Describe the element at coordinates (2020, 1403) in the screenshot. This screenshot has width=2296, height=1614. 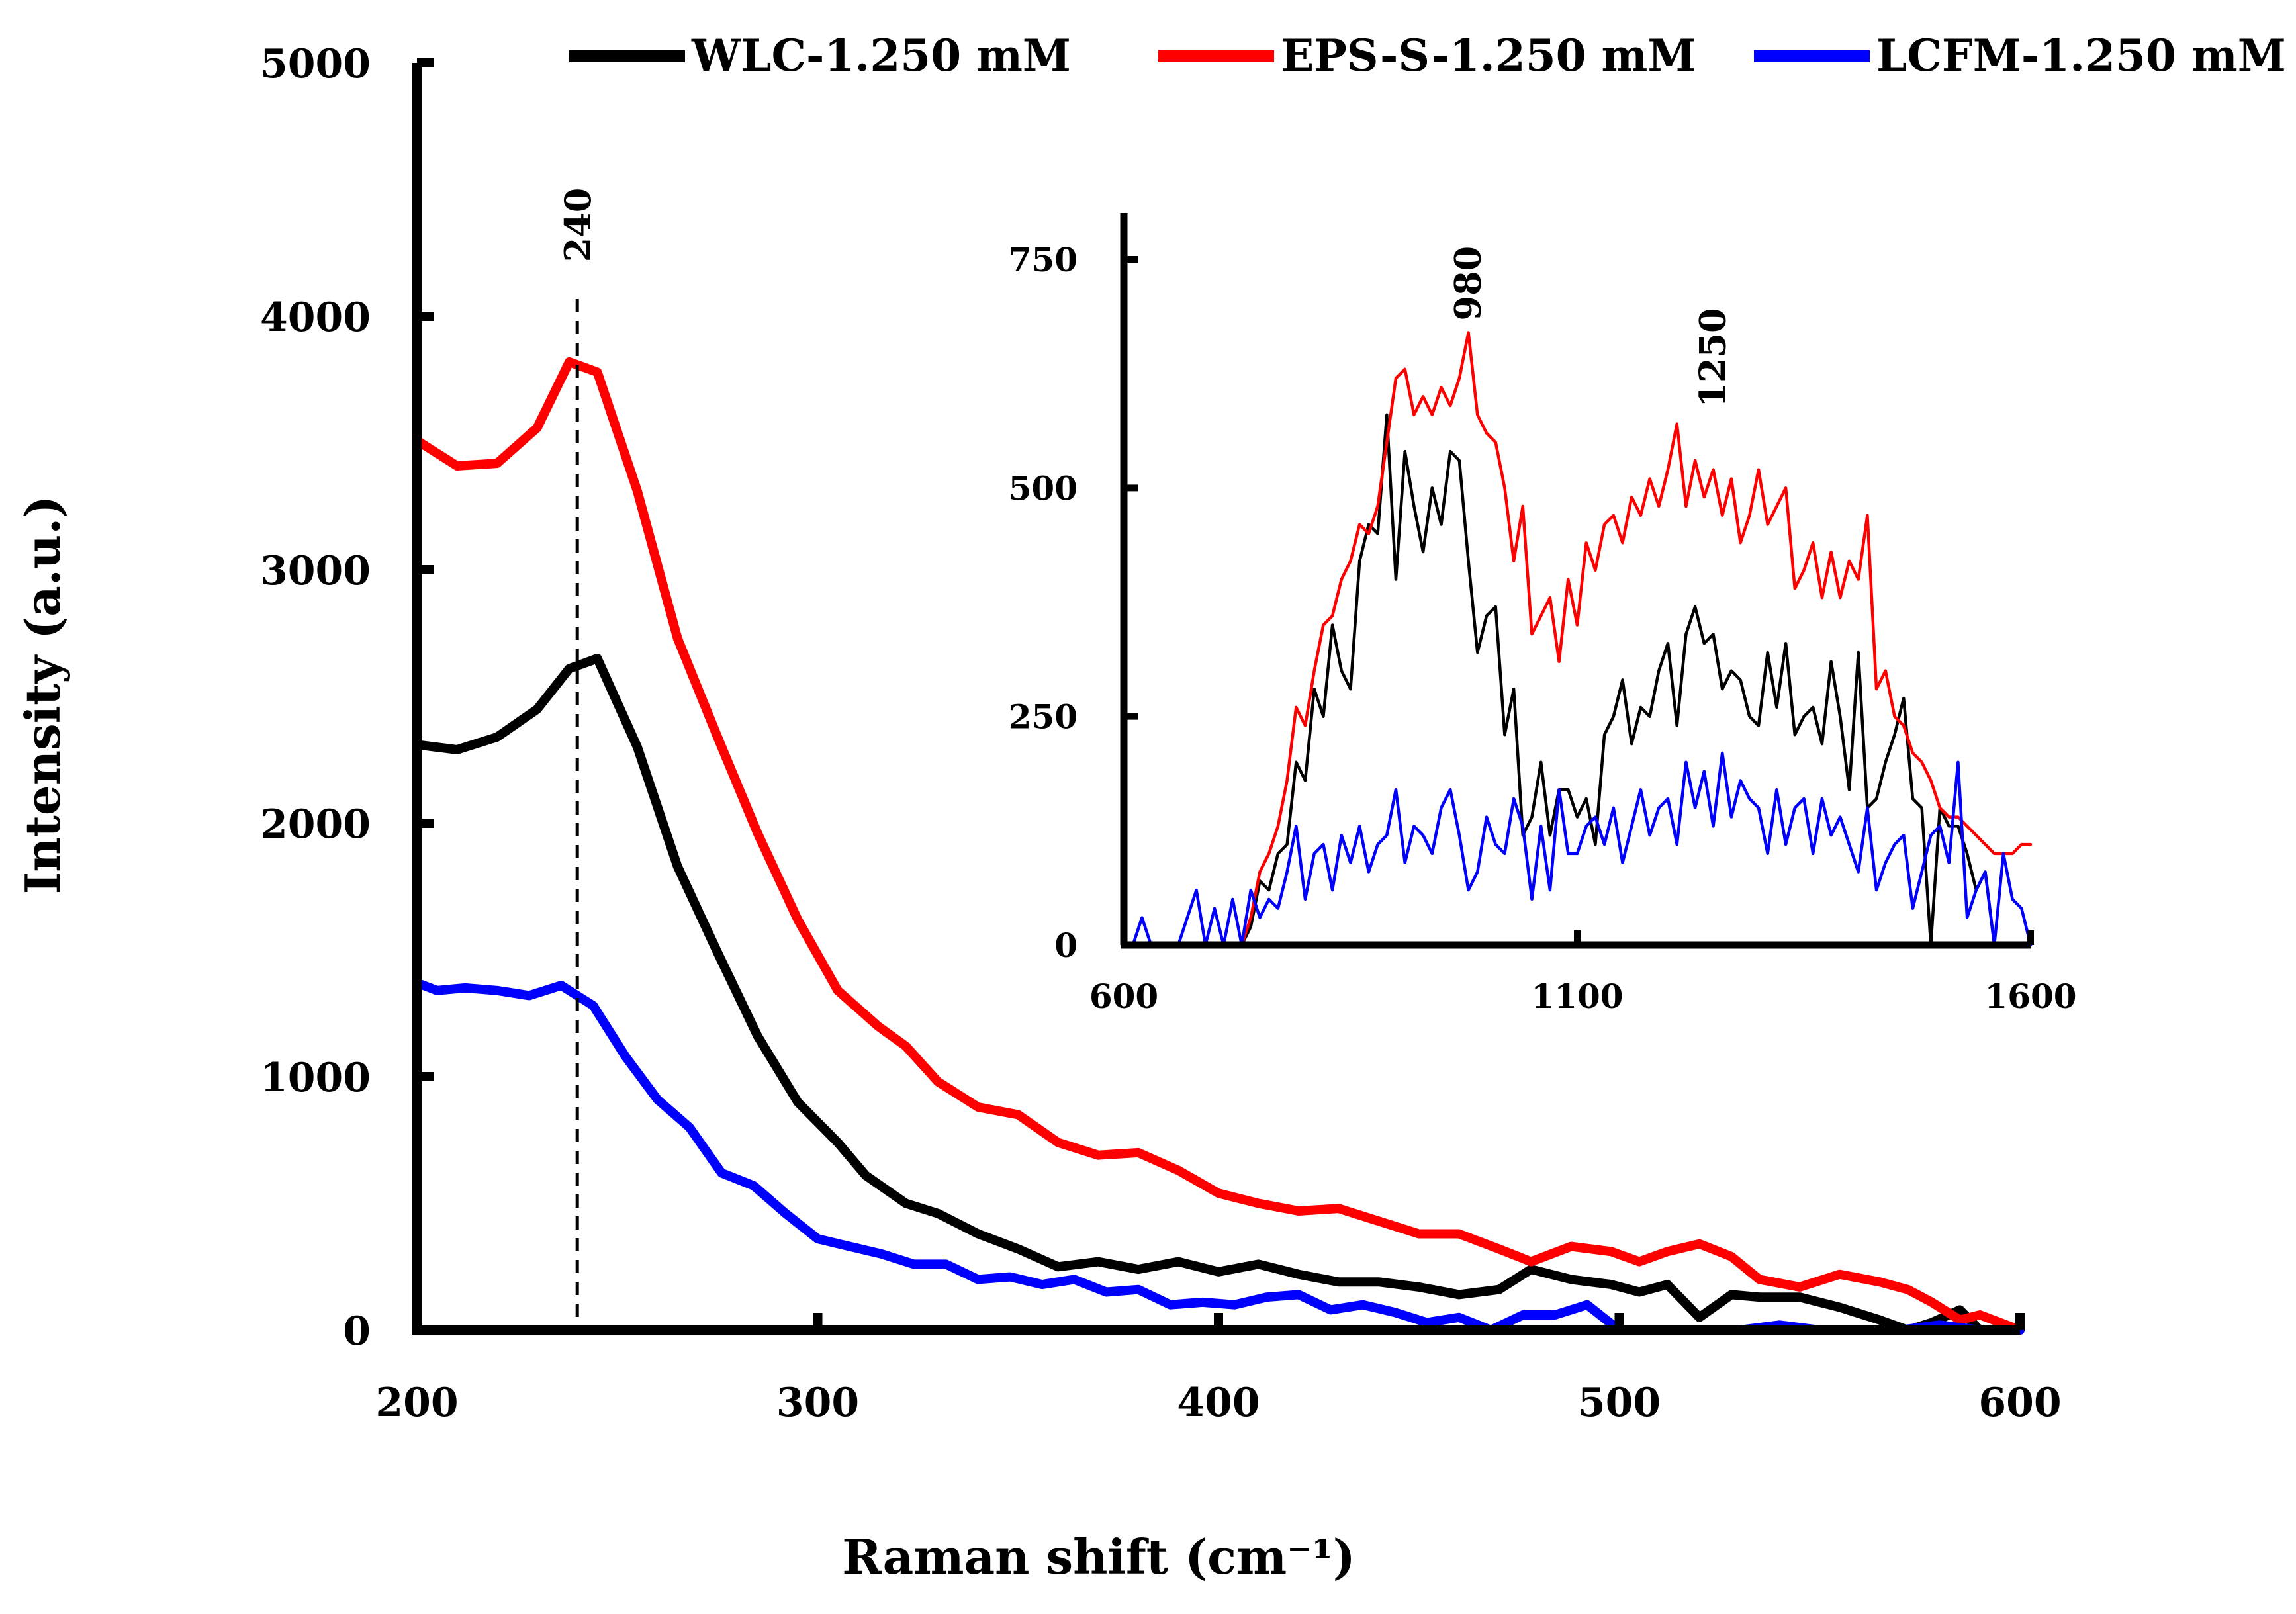
I see `main-x-tick-label: 600` at that location.